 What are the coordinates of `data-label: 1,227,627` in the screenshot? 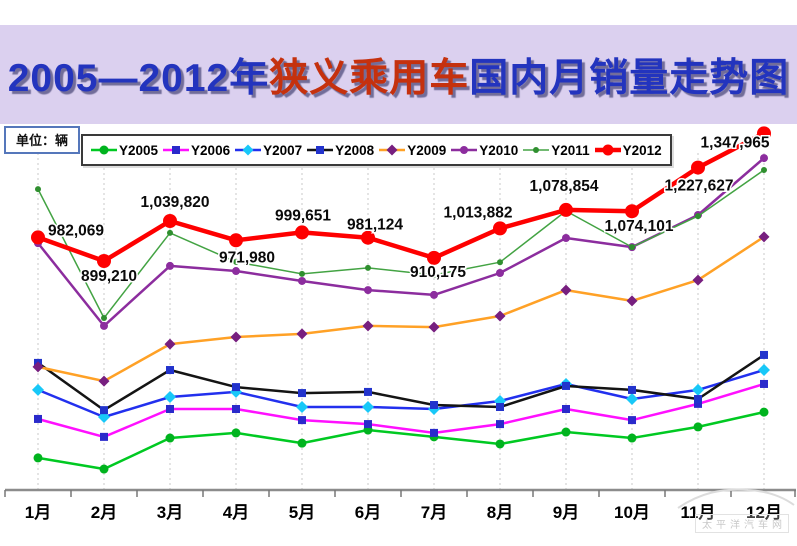 It's located at (699, 186).